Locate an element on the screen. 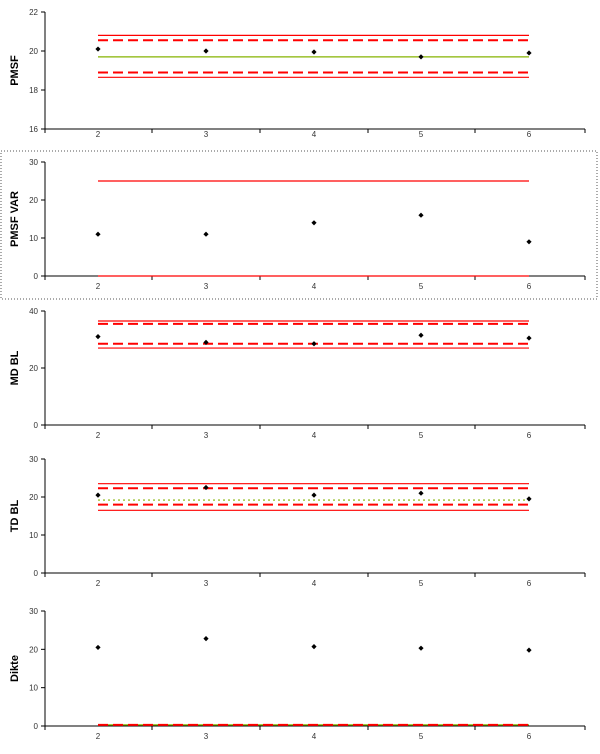 The height and width of the screenshot is (754, 600). y-axis-label: PMSF VAR is located at coordinates (15, 219).